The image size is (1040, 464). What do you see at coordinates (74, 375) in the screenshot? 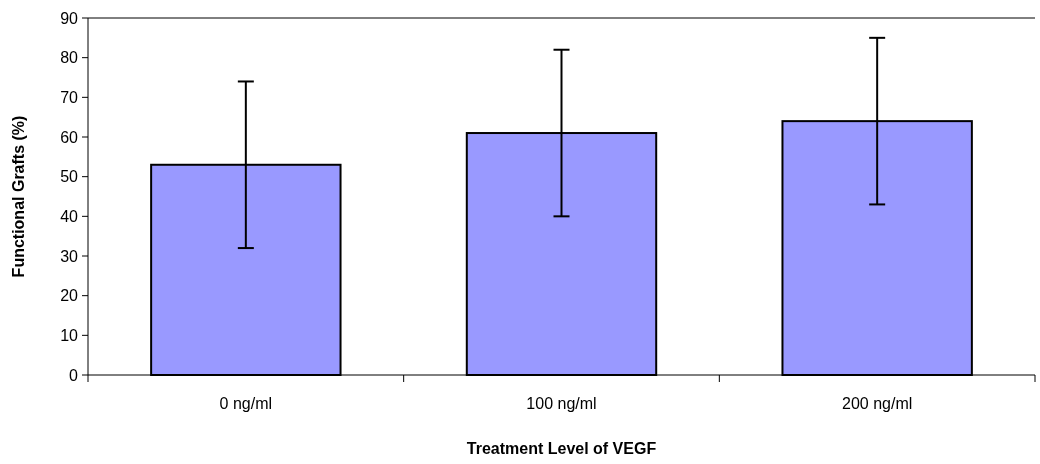
I see `y-tick-label: 0` at bounding box center [74, 375].